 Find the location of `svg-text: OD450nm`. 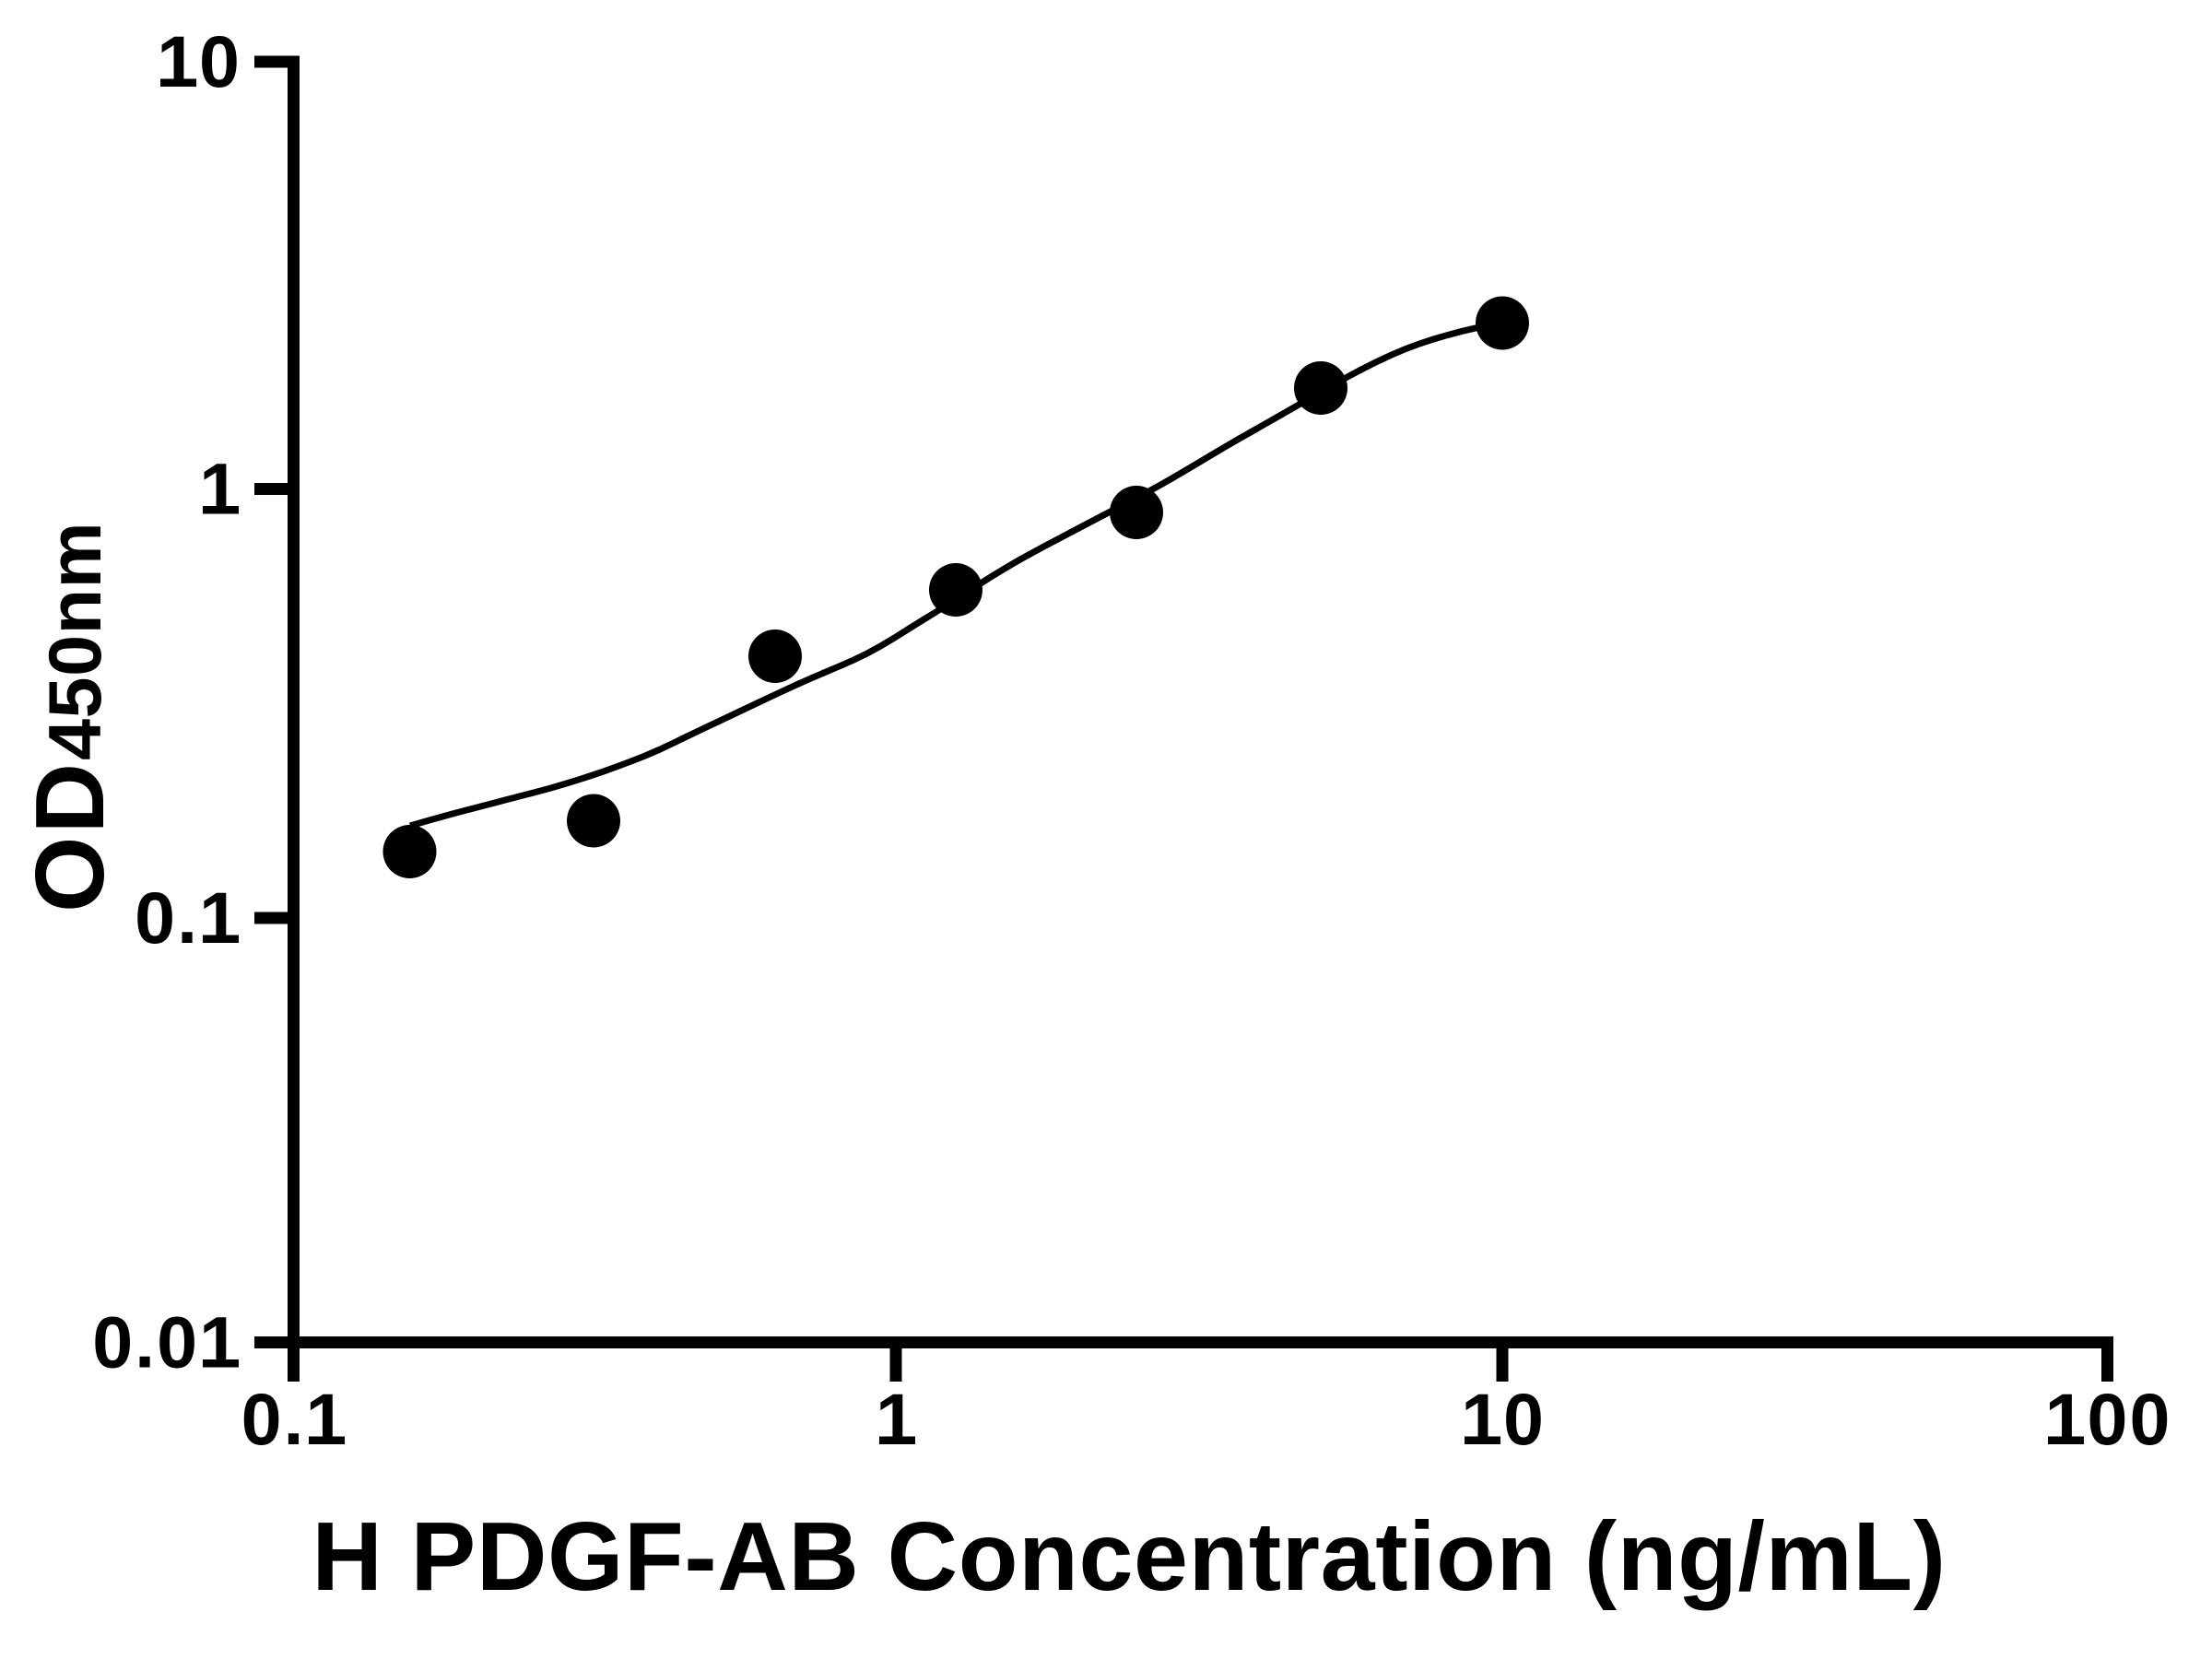

svg-text: OD450nm is located at coordinates (70, 717).